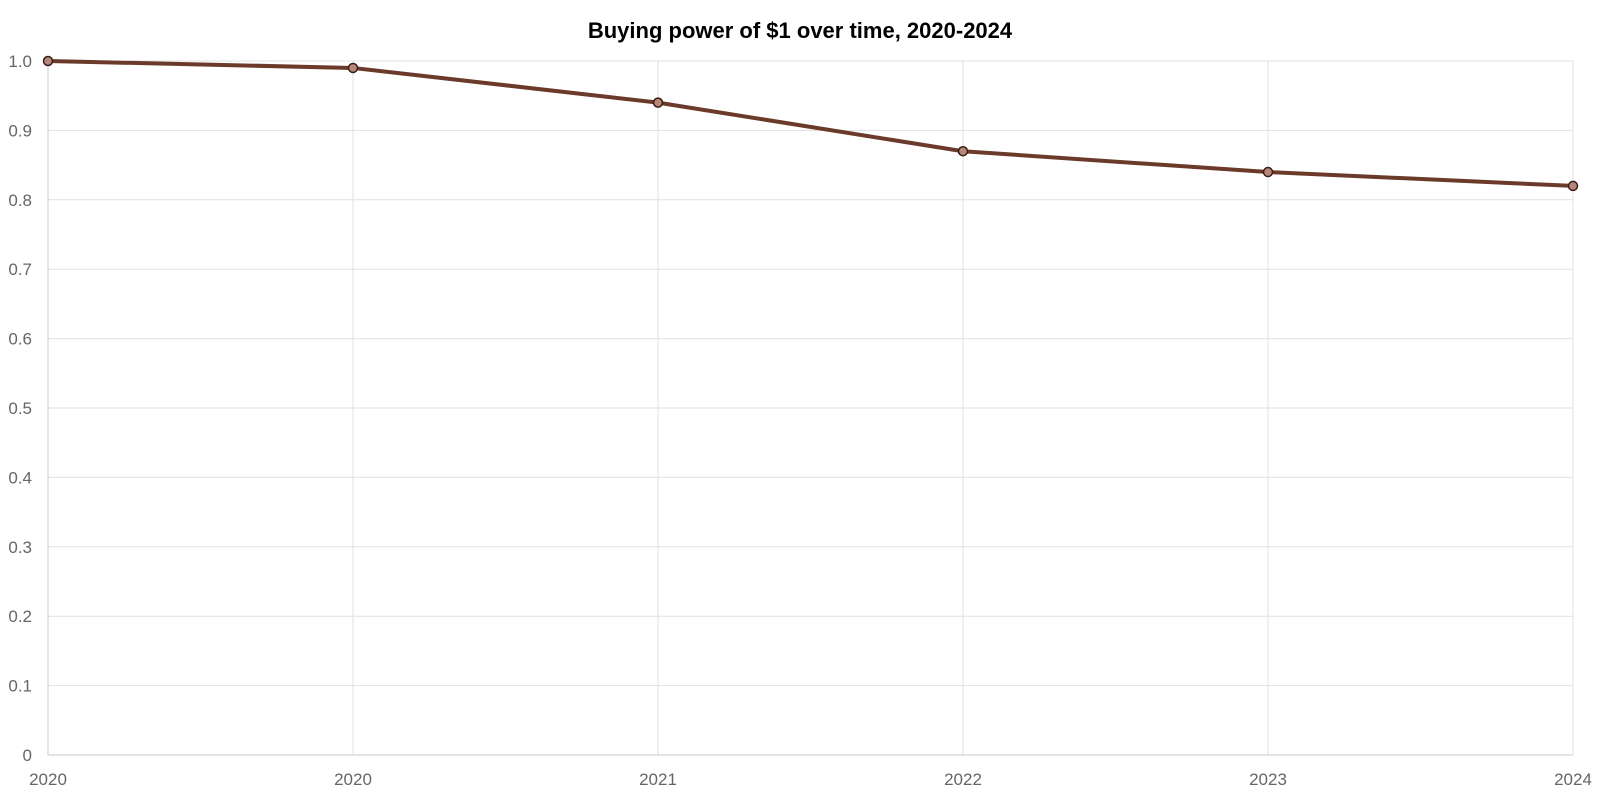 The height and width of the screenshot is (800, 1600). What do you see at coordinates (20, 269) in the screenshot?
I see `y-tick-label: 0.7` at bounding box center [20, 269].